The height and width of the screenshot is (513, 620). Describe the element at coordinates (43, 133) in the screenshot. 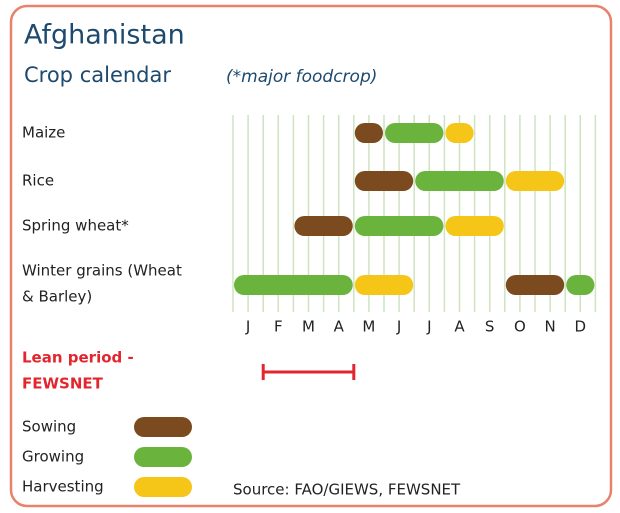

I see `crop-label: Maize` at that location.